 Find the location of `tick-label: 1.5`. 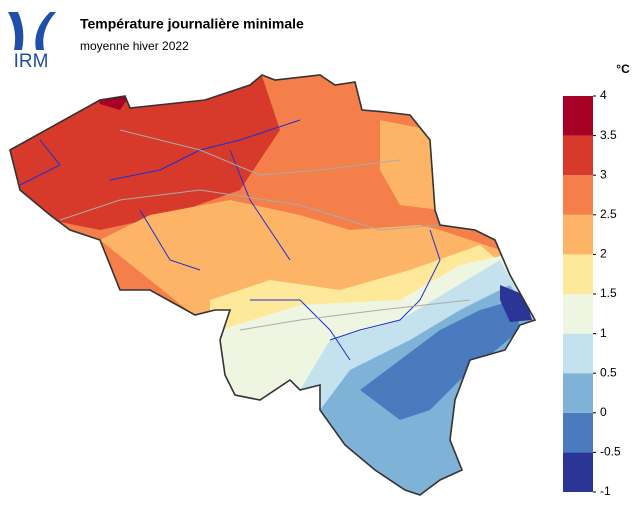

tick-label: 1.5 is located at coordinates (608, 293).